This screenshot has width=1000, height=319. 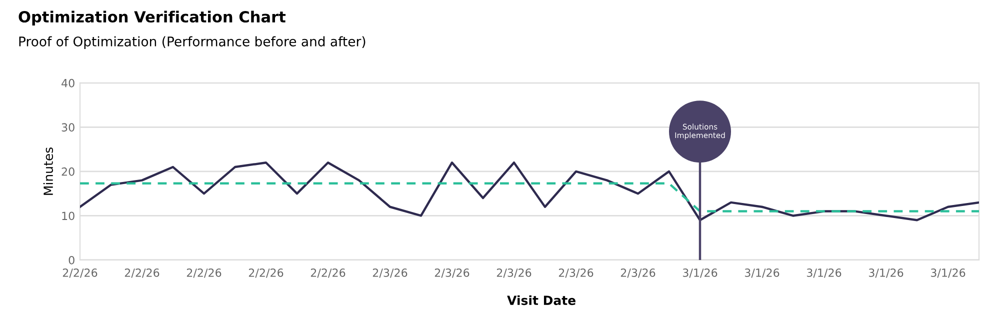 I want to click on y-tick-label: 40, so click(x=68, y=83).